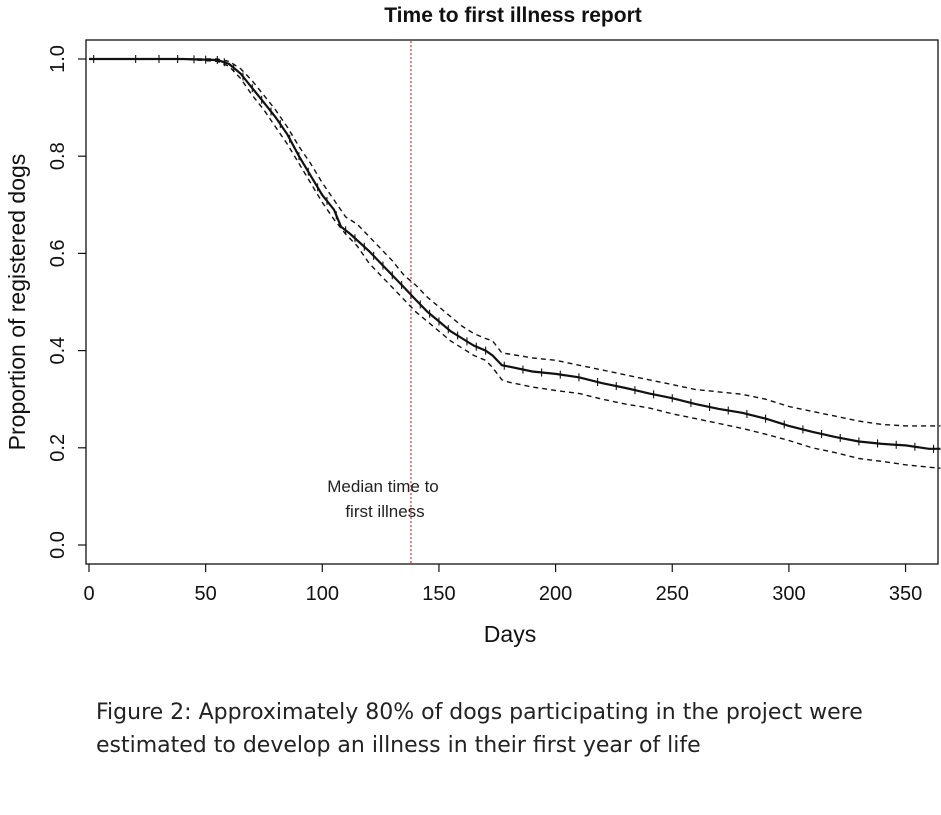  Describe the element at coordinates (58, 351) in the screenshot. I see `y-tick-label: 0.4` at that location.